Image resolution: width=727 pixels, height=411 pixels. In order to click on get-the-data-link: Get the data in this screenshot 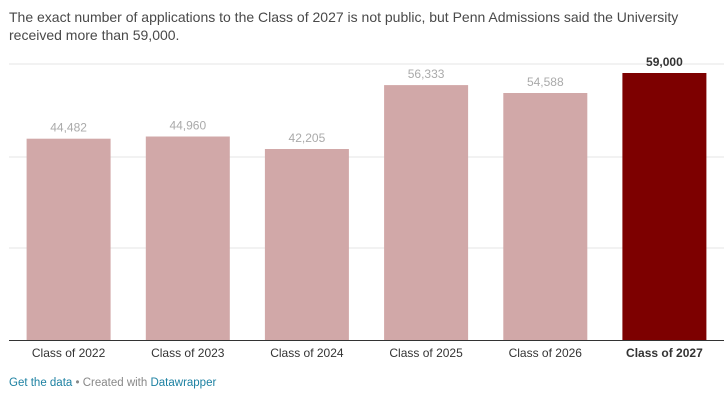, I will do `click(41, 383)`.